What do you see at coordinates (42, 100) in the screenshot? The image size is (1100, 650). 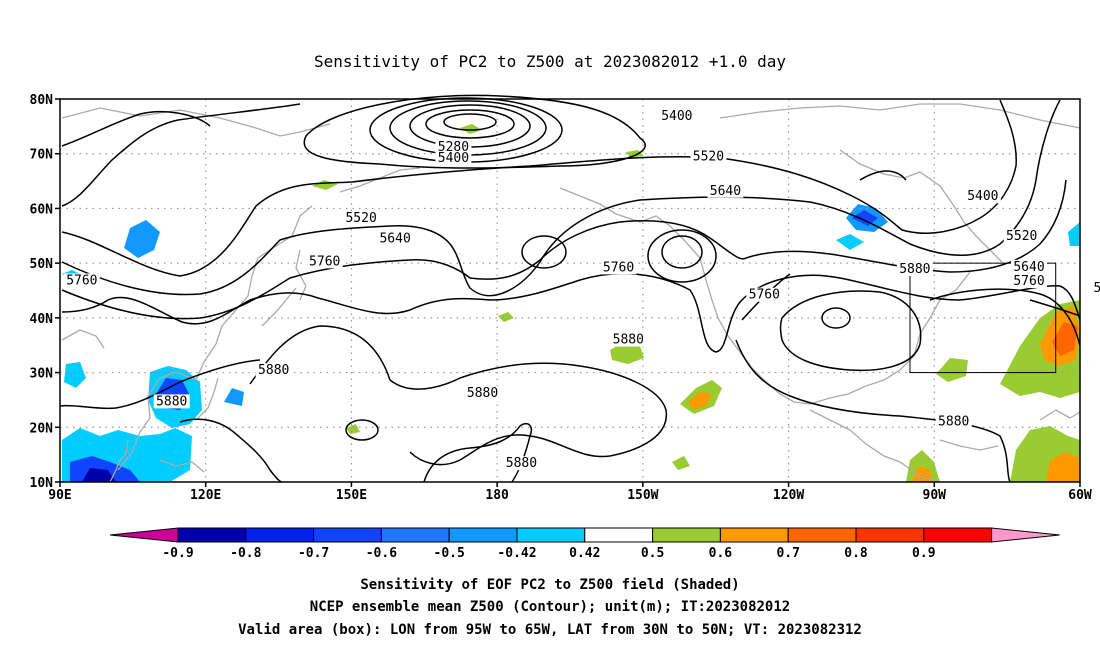 I see `lat-tick-label: 80N` at bounding box center [42, 100].